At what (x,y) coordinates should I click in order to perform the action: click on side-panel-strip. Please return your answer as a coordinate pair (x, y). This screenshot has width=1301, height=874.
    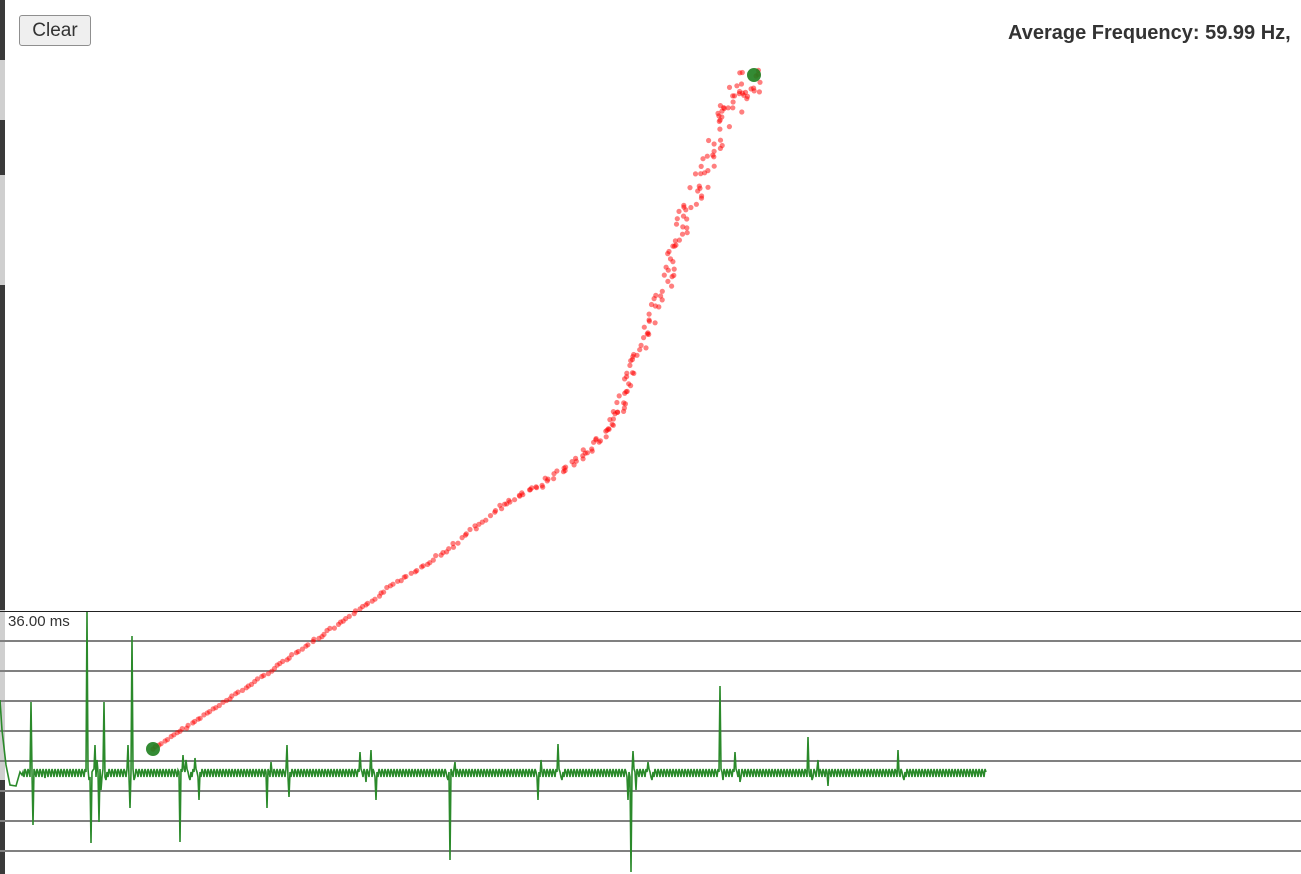
    Looking at the image, I should click on (2, 437).